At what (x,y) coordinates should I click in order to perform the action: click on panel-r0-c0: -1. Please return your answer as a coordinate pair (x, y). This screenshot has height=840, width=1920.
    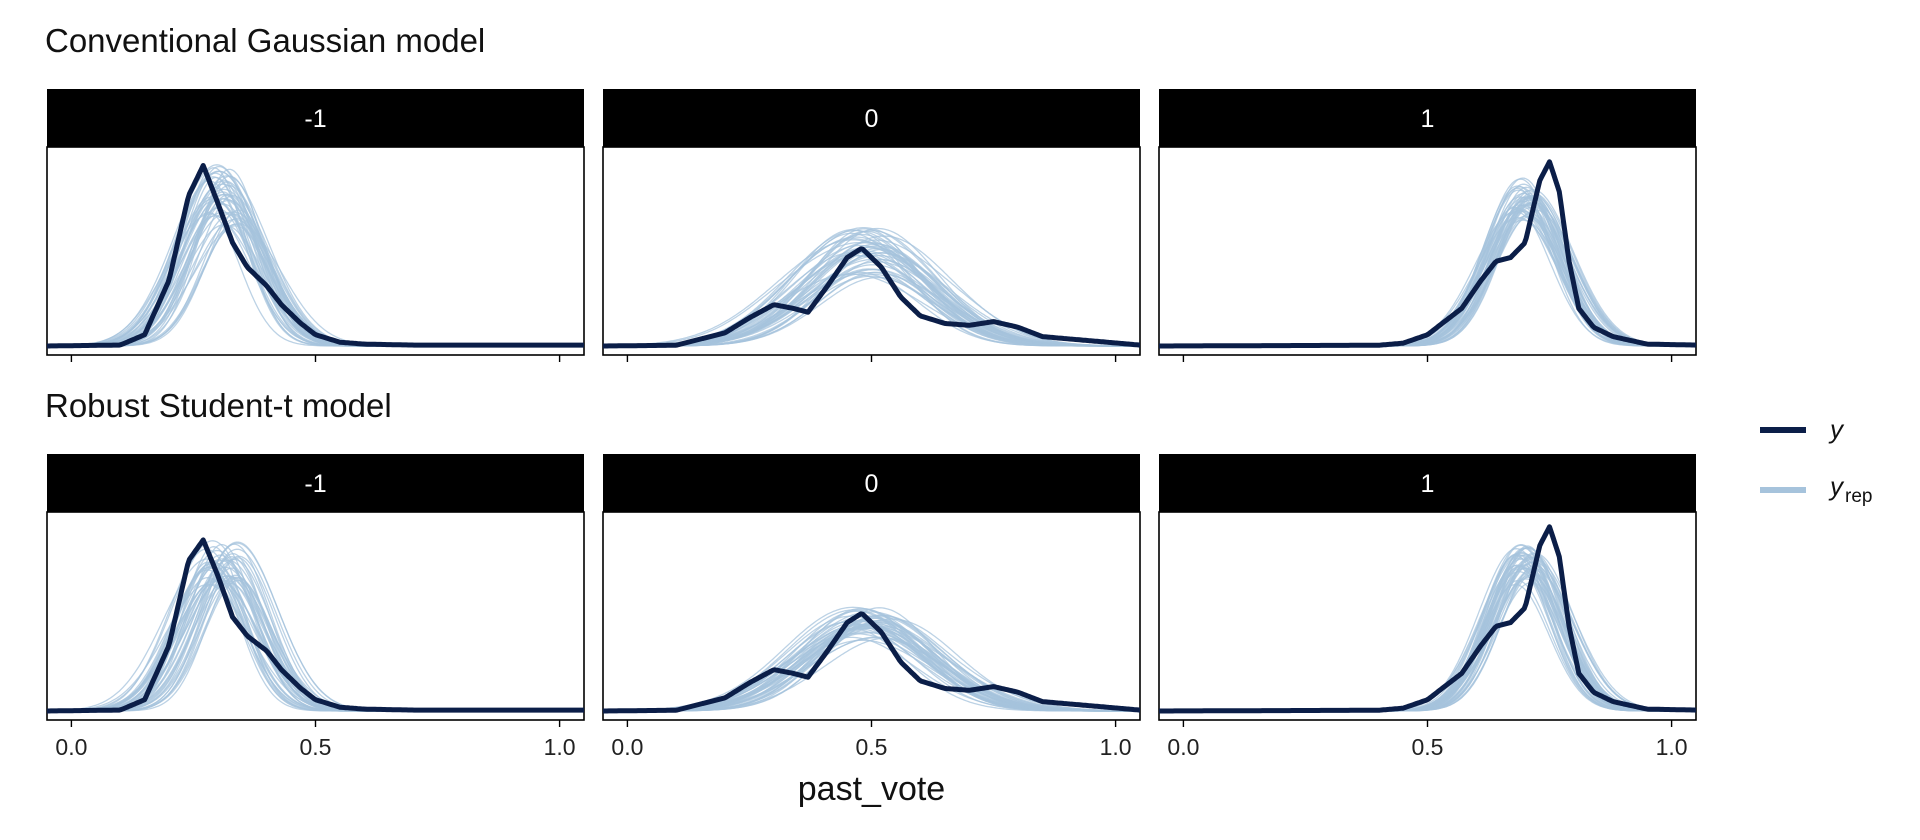
    Looking at the image, I should click on (315, 225).